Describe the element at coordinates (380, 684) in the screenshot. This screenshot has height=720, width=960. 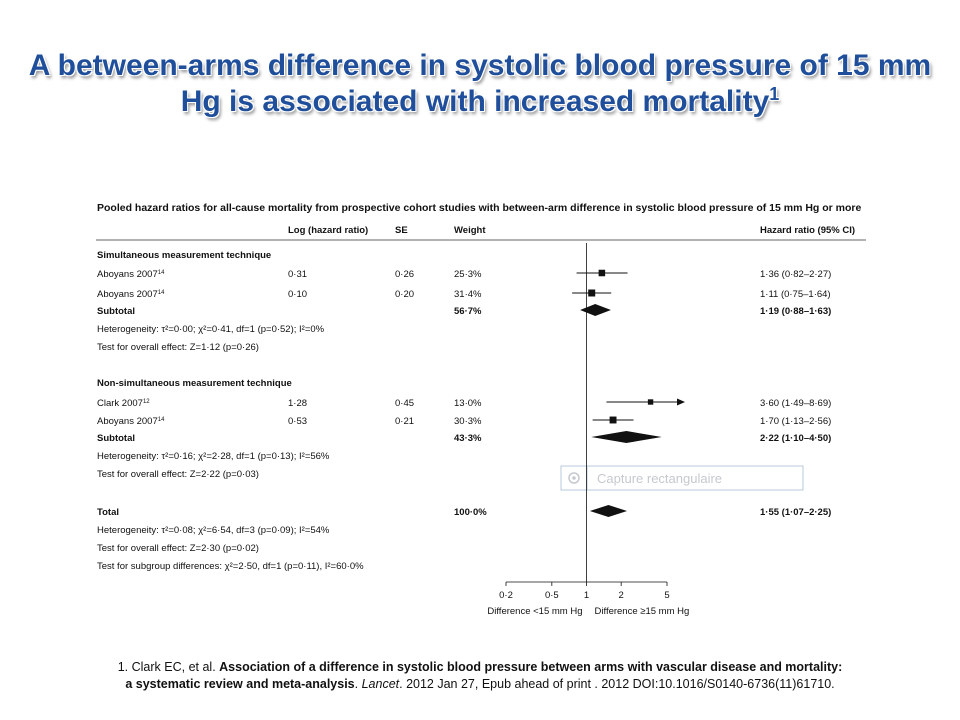
I see `footnote-journal: Lancet` at that location.